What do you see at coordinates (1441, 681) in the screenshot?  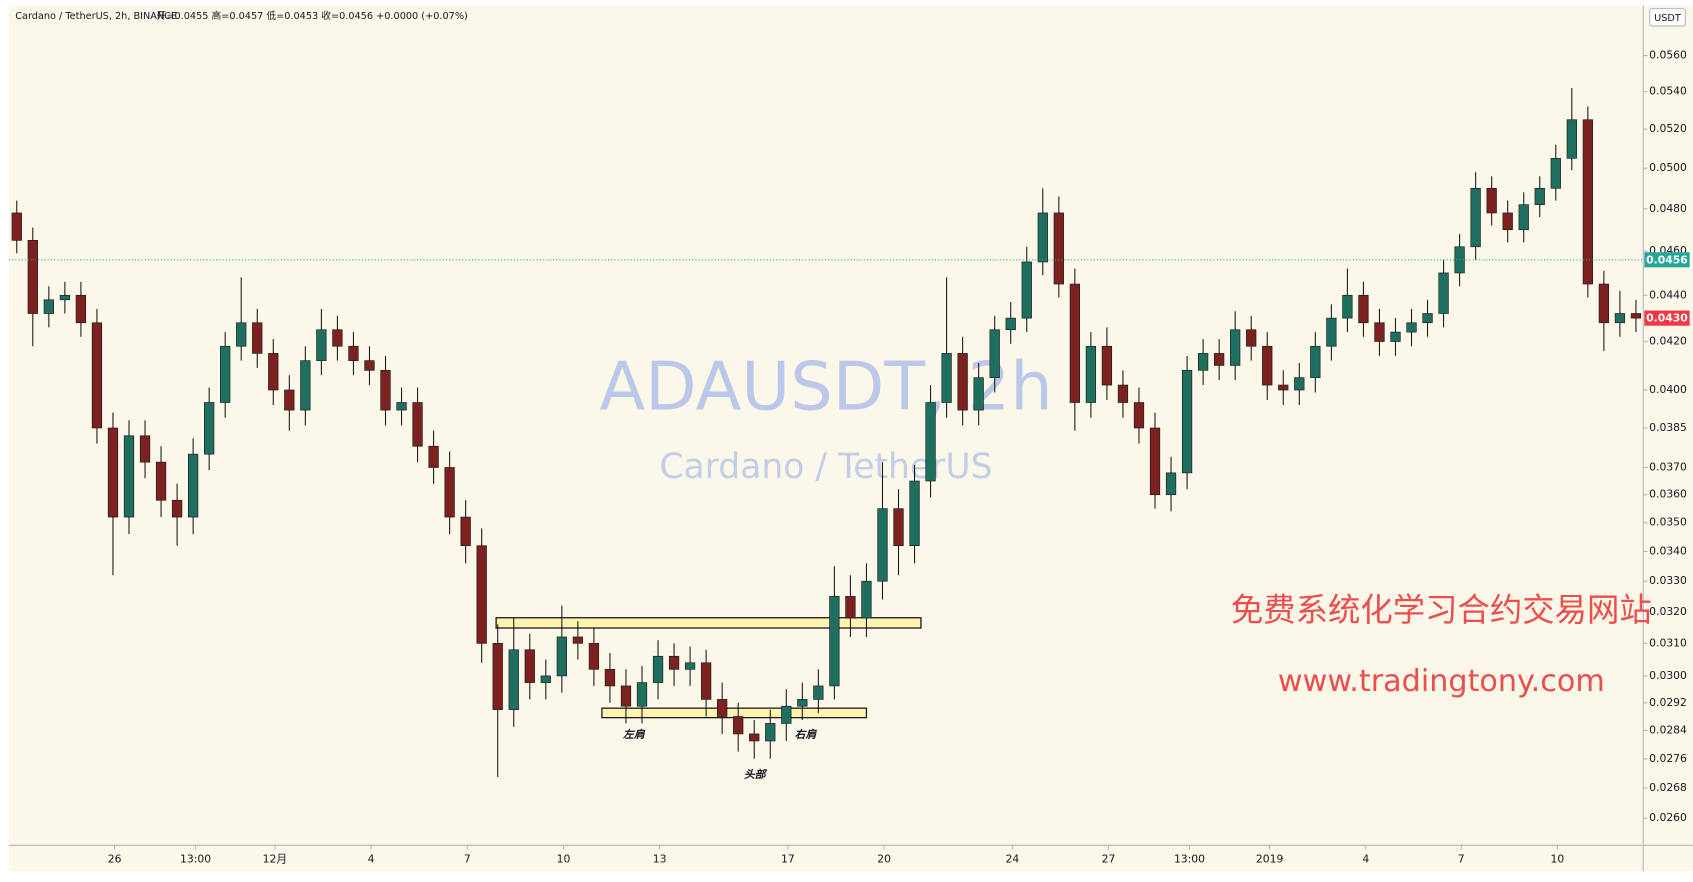 I see `promo-url: www.tradingtony.com` at bounding box center [1441, 681].